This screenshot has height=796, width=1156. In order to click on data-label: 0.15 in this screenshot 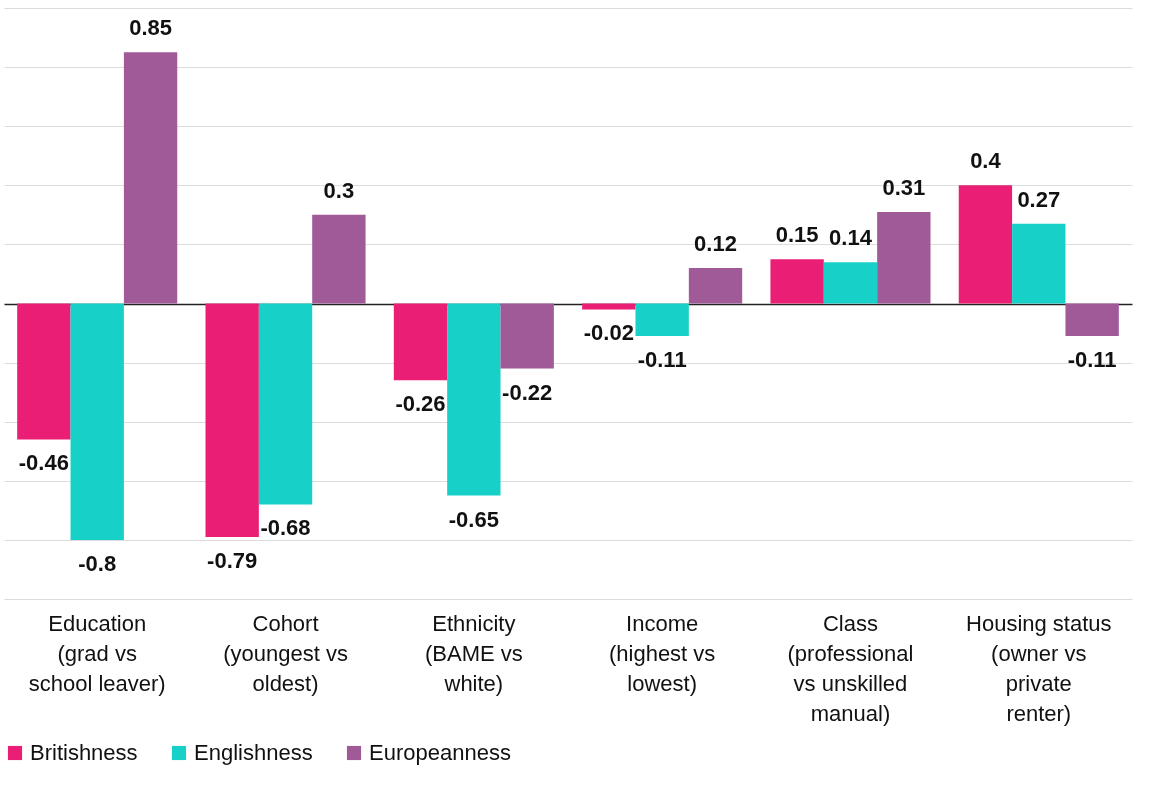, I will do `click(797, 235)`.